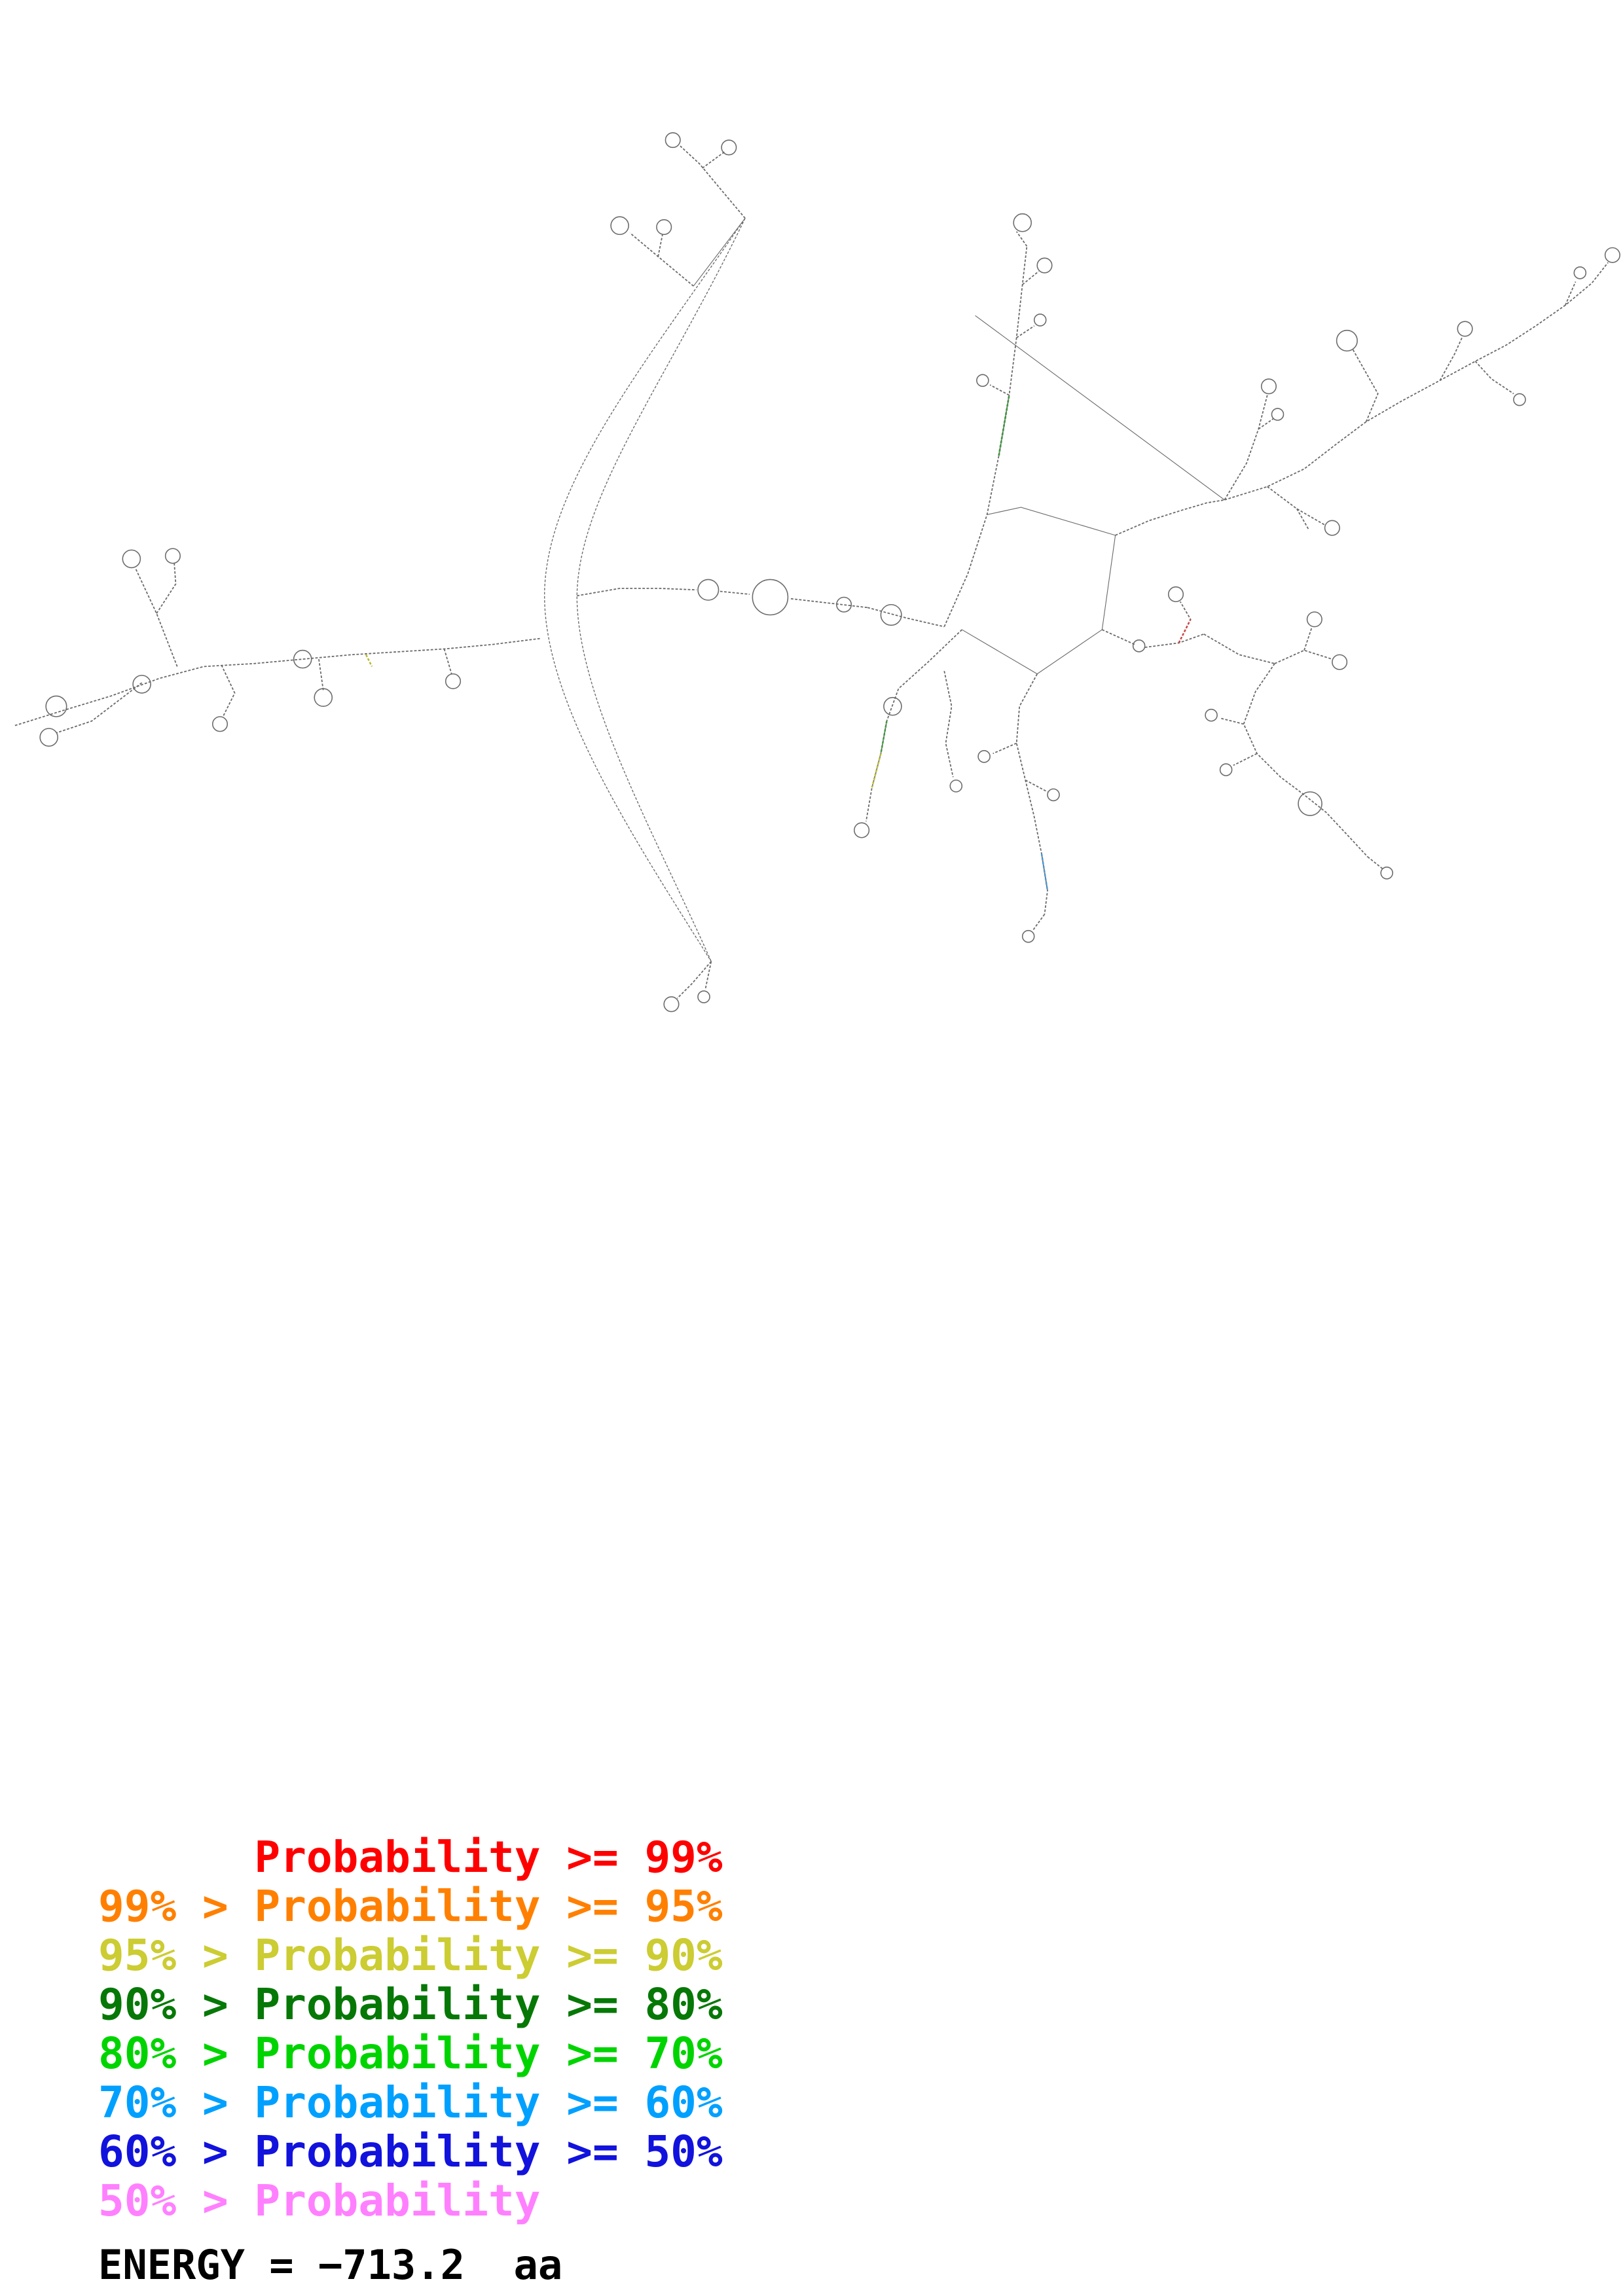 This screenshot has height=2296, width=1623. What do you see at coordinates (330, 2265) in the screenshot?
I see `energy-label: ENERGY = −713.2 aa` at bounding box center [330, 2265].